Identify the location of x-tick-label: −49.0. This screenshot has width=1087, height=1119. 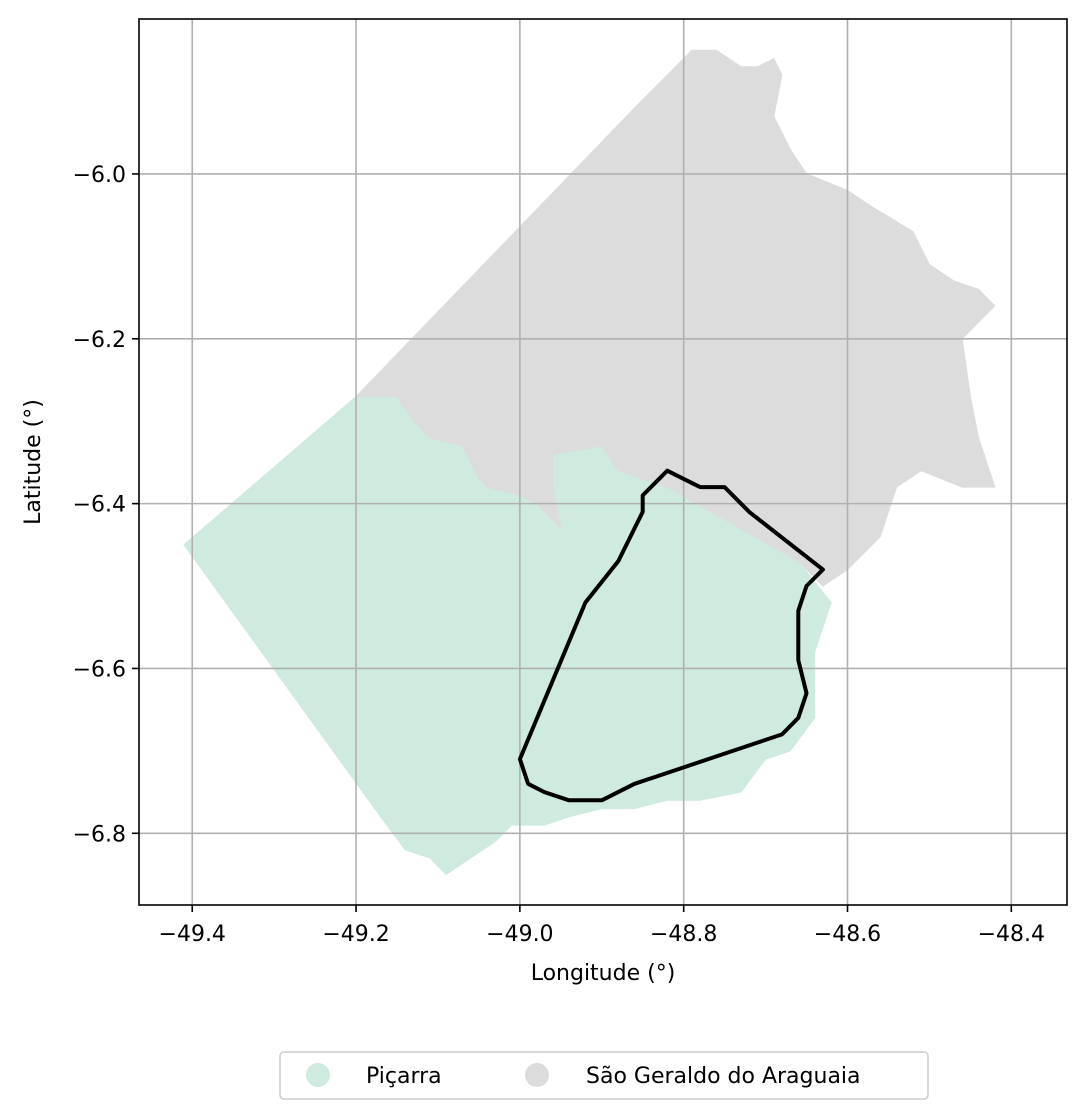
(519, 934).